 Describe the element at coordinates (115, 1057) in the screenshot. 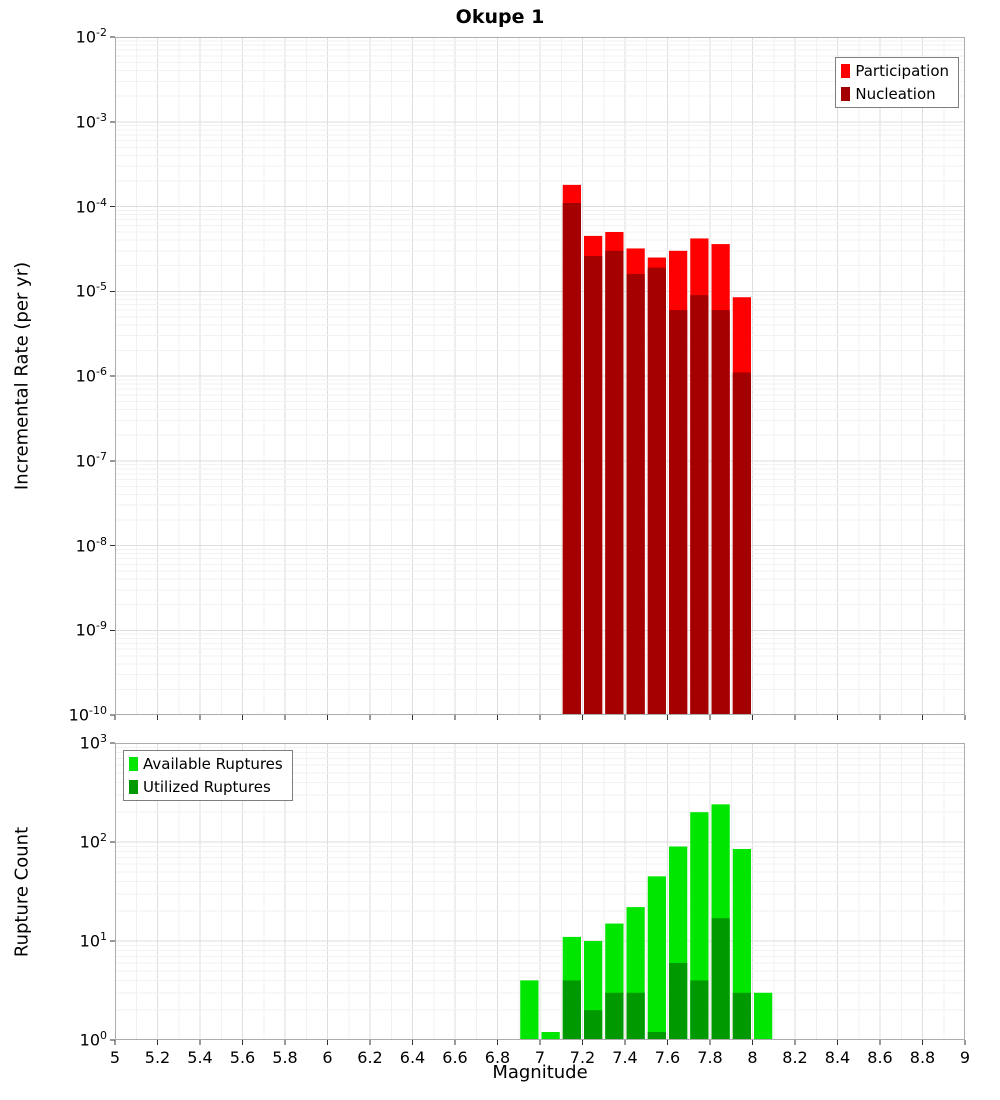

I see `x-tick-label: 5` at that location.